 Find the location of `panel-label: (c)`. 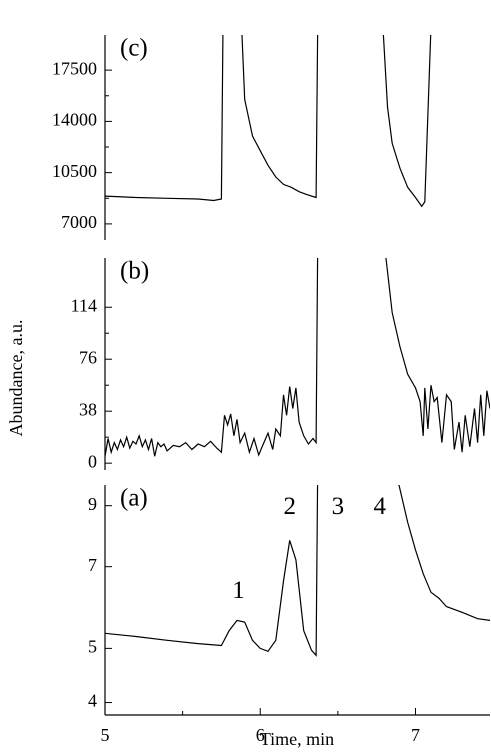

panel-label: (c) is located at coordinates (134, 48).